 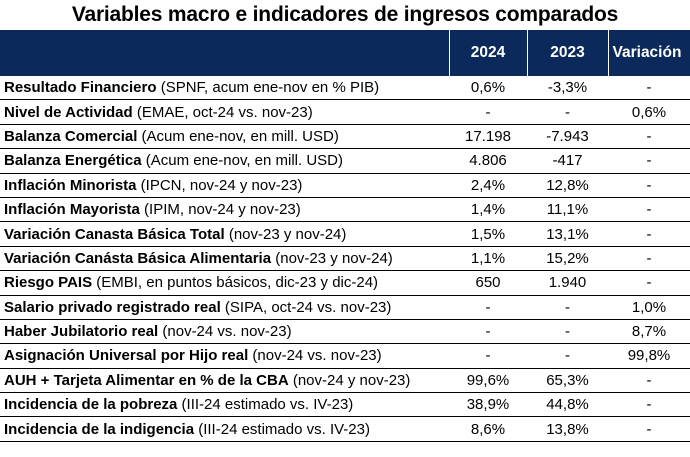 I want to click on value-2024: 4.806, so click(x=488, y=161).